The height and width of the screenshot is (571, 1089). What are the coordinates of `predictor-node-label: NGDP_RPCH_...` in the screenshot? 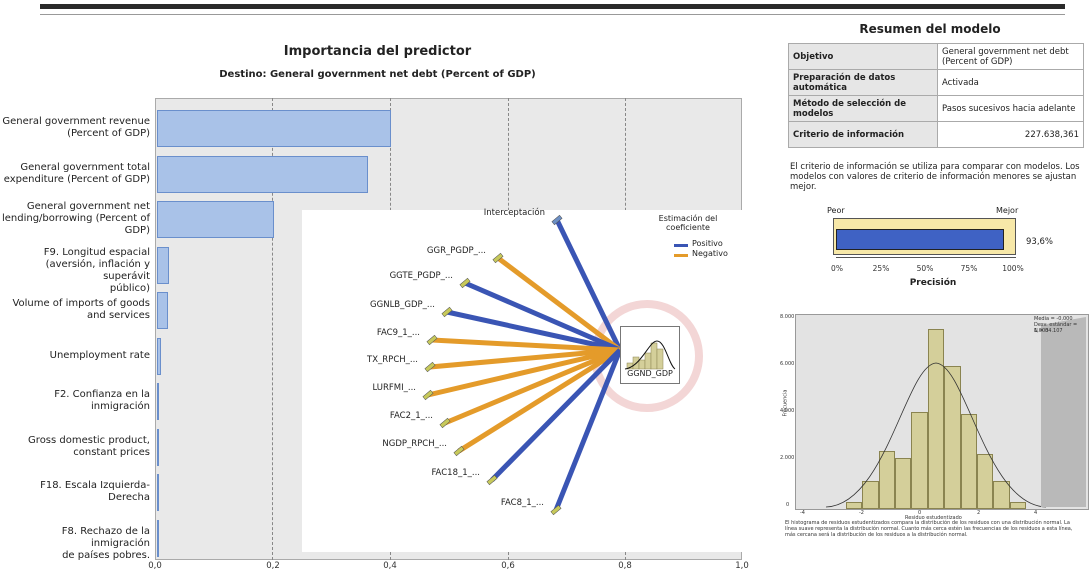 It's located at (414, 444).